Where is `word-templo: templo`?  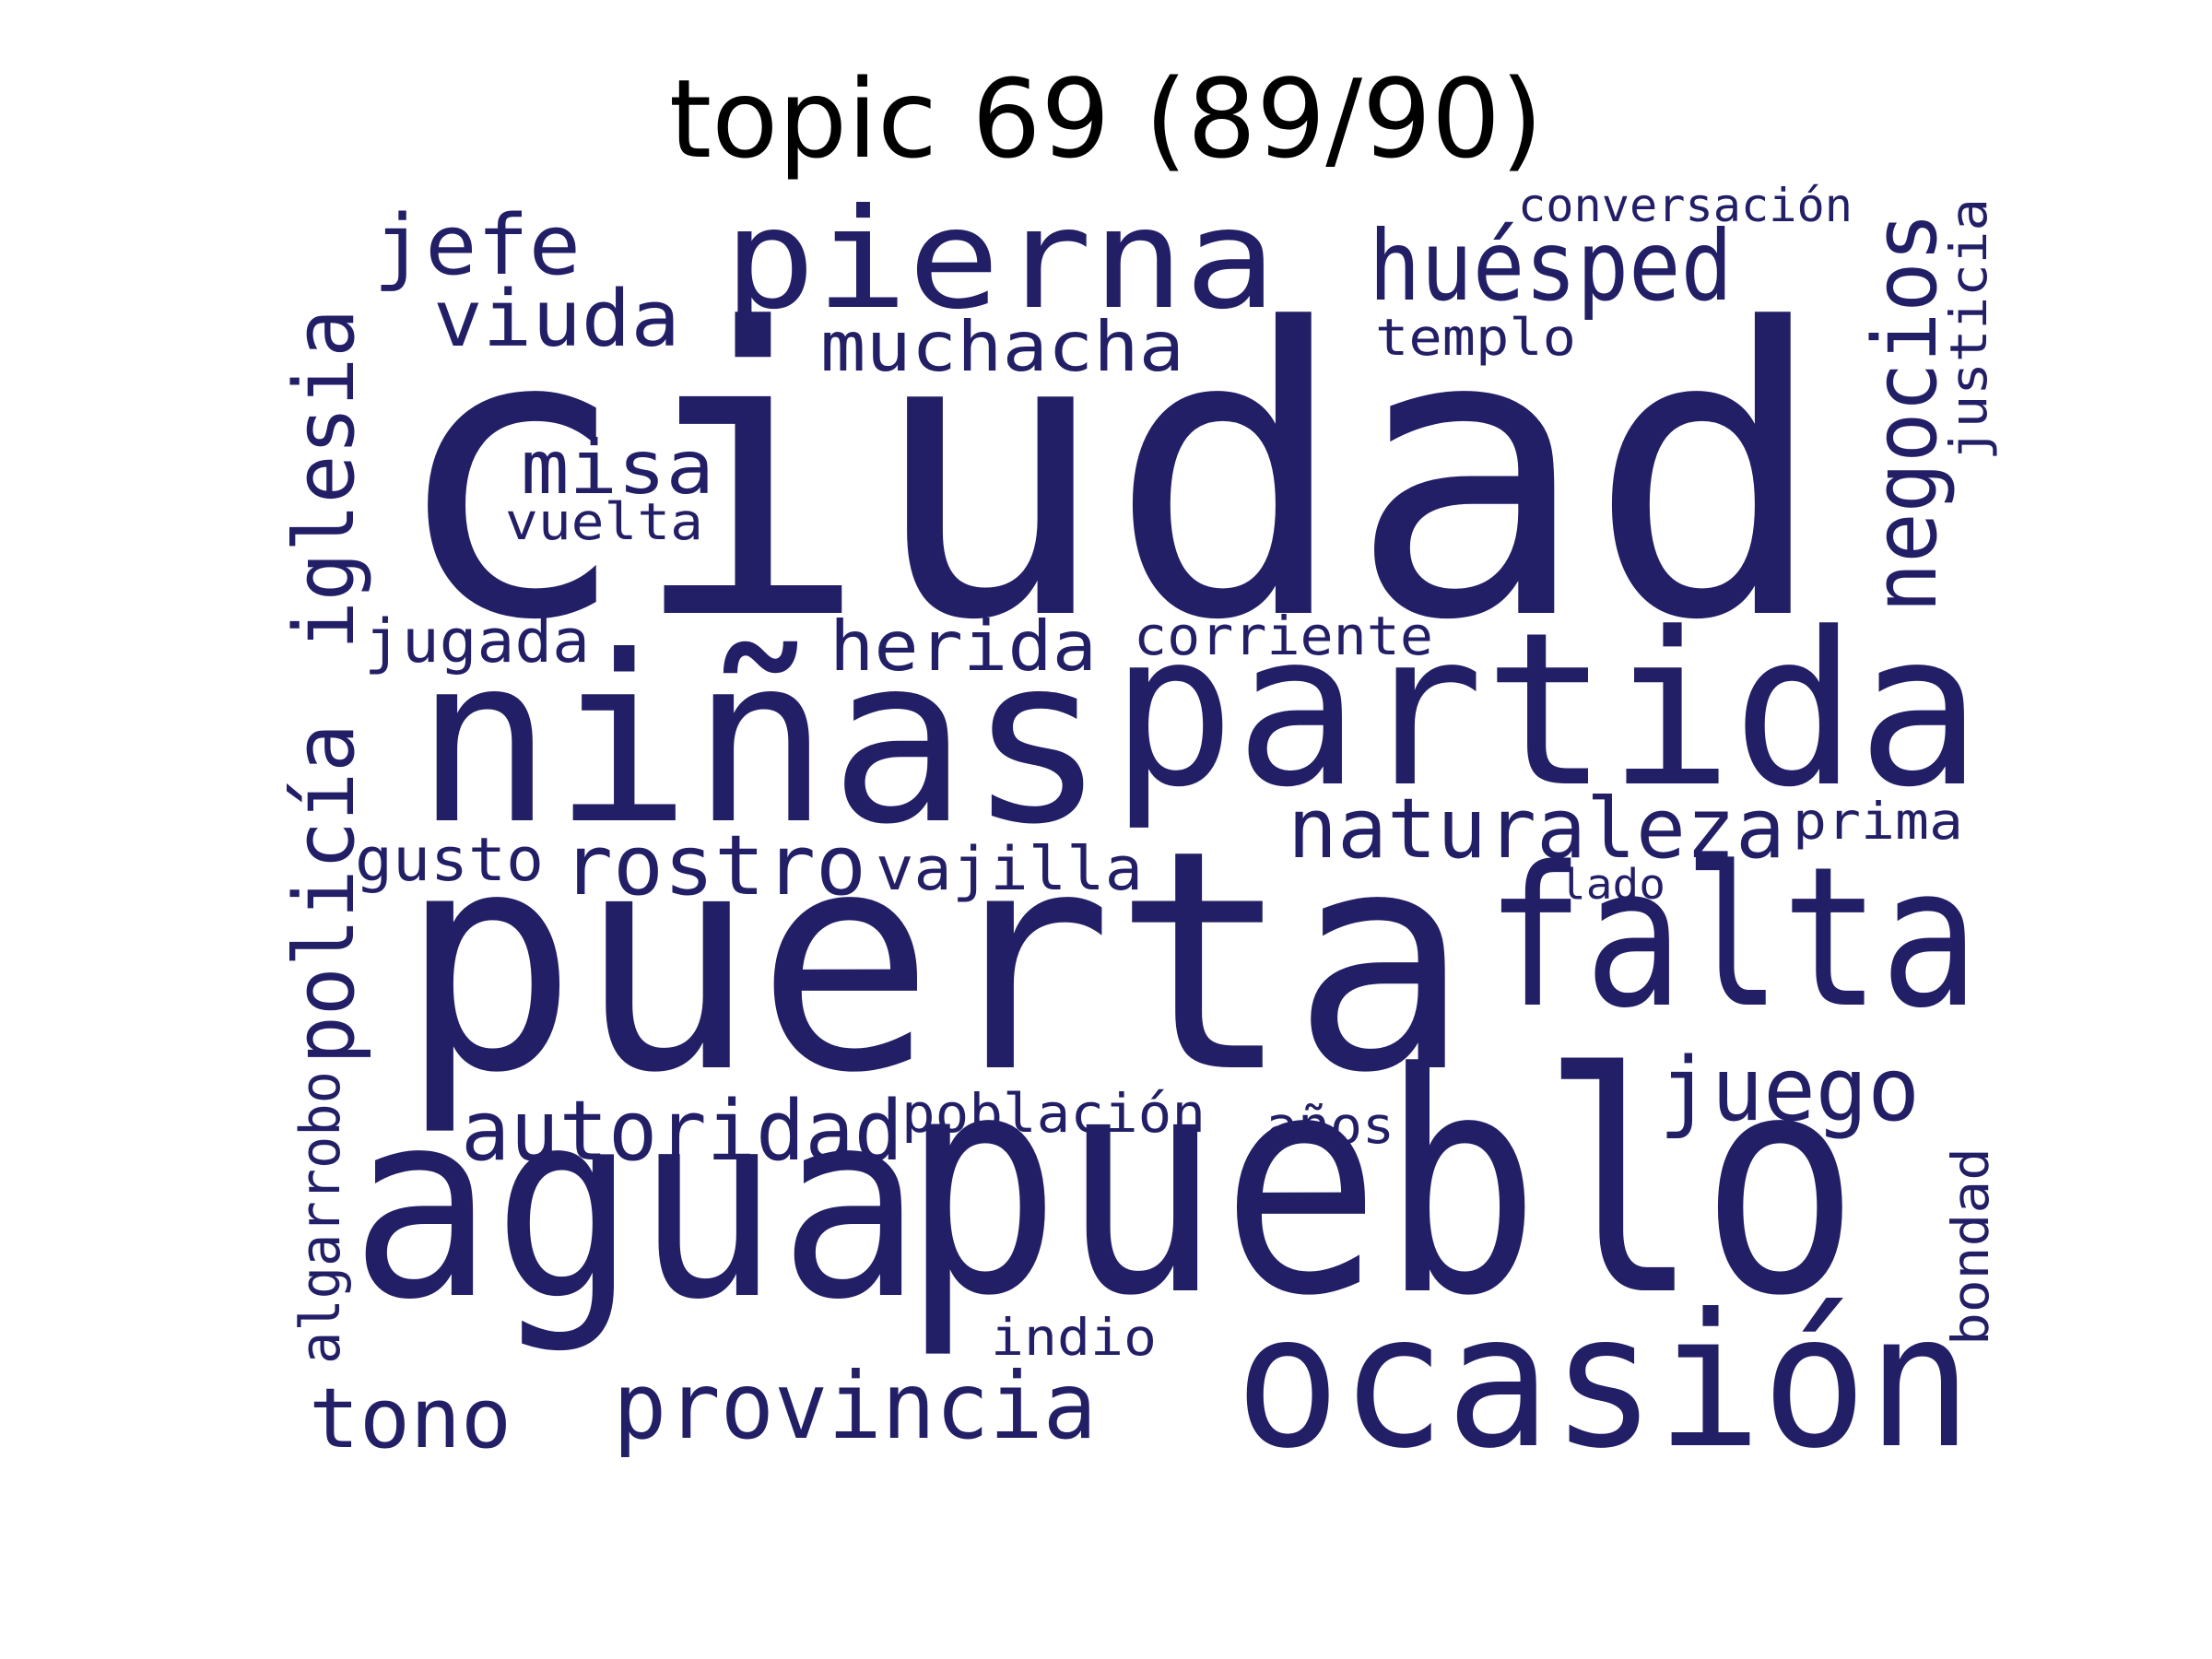 word-templo: templo is located at coordinates (1475, 337).